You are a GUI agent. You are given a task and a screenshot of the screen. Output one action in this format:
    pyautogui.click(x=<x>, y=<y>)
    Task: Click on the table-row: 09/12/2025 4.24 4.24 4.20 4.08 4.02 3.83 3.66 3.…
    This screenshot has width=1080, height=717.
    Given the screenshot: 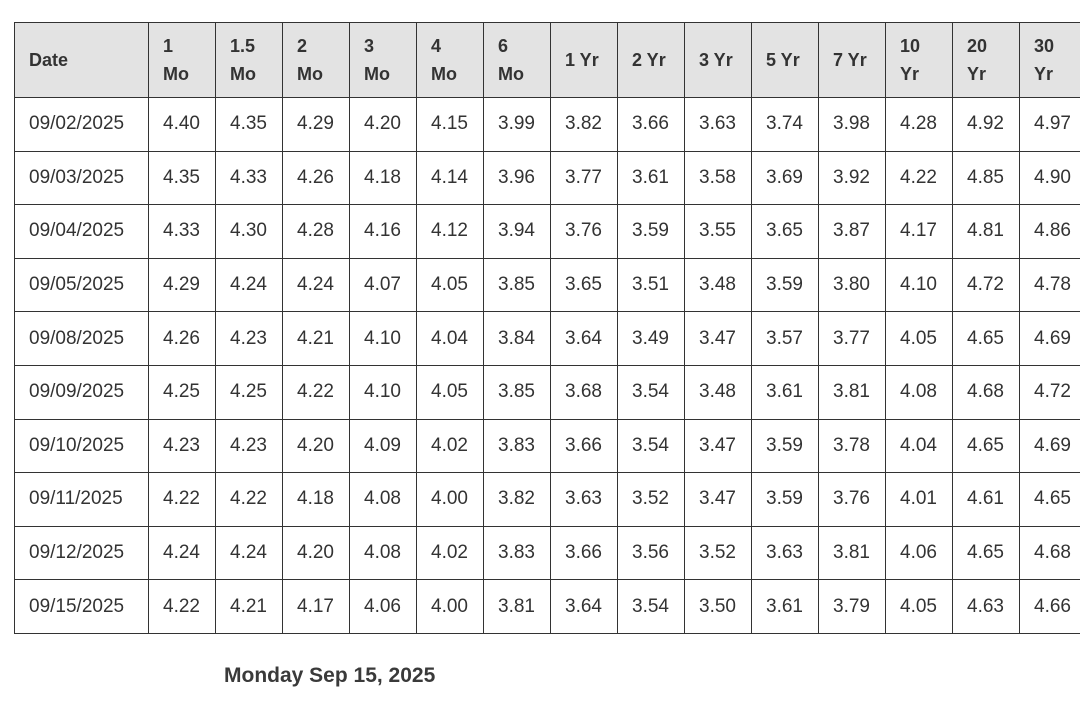 What is the action you would take?
    pyautogui.click(x=547, y=553)
    